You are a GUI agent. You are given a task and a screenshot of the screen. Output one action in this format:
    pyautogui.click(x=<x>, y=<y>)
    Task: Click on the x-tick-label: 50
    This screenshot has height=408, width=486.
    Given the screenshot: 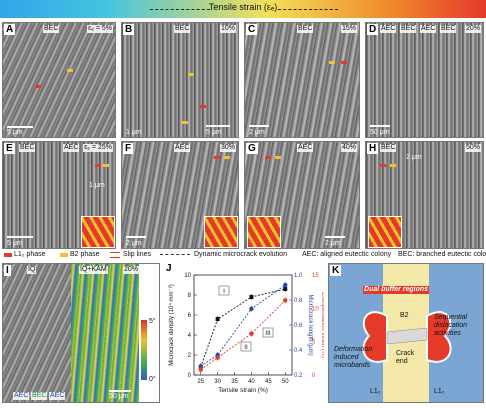 What is the action you would take?
    pyautogui.click(x=285, y=382)
    